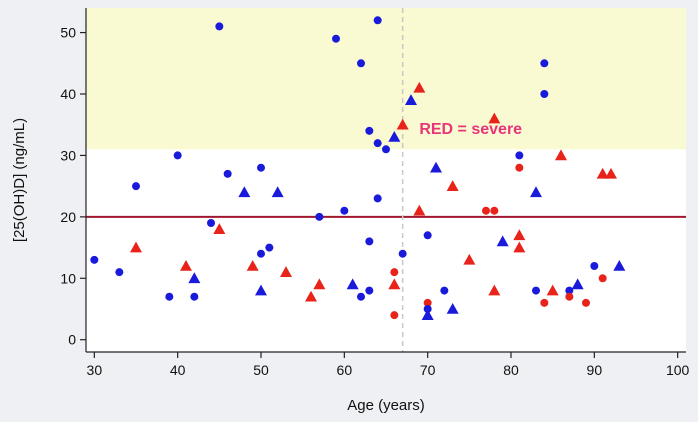 This screenshot has height=422, width=698. What do you see at coordinates (345, 370) in the screenshot?
I see `x-tick-label: 60` at bounding box center [345, 370].